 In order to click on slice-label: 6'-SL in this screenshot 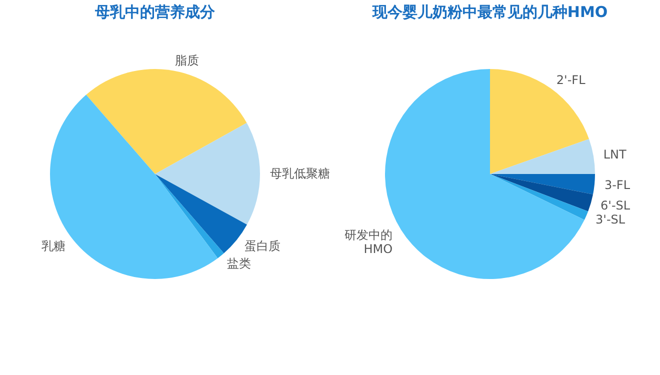, I will do `click(615, 205)`.